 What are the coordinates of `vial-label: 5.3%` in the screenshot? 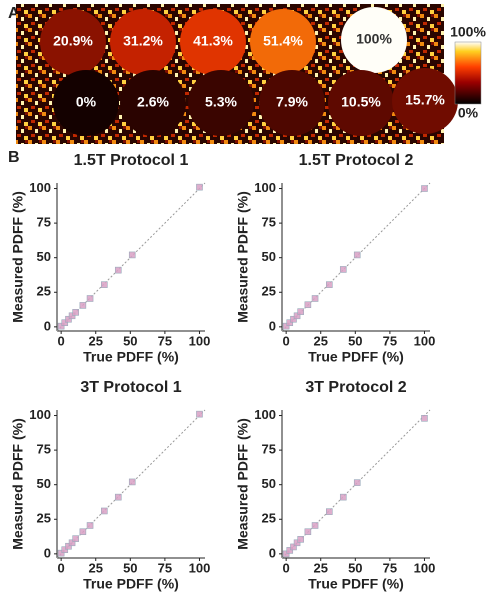 It's located at (221, 102).